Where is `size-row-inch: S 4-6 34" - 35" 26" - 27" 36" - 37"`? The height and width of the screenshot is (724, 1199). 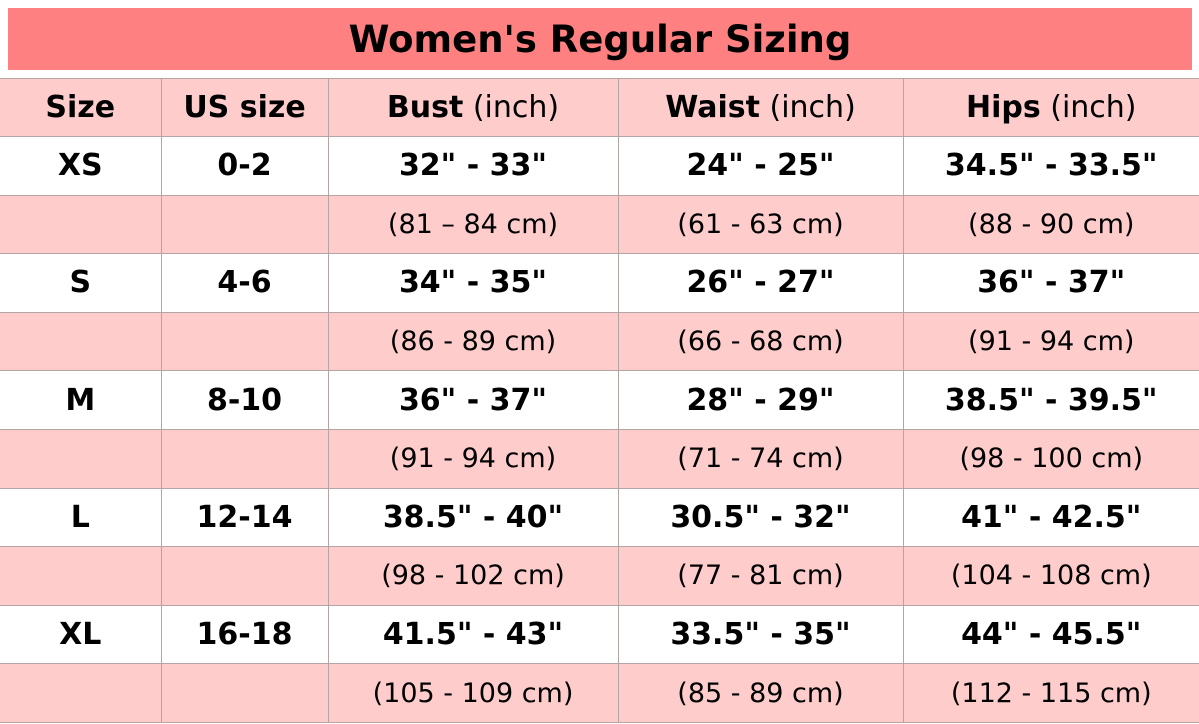
size-row-inch: S 4-6 34" - 35" 26" - 27" 36" - 37" is located at coordinates (599, 283).